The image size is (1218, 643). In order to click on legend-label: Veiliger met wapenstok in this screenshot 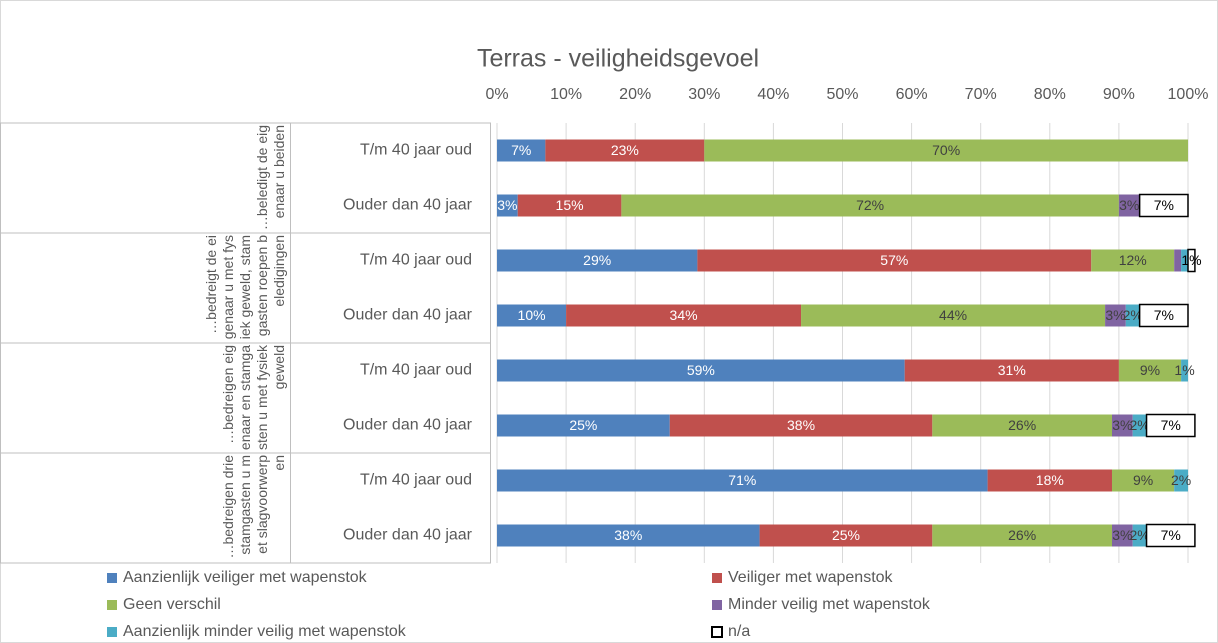, I will do `click(811, 577)`.